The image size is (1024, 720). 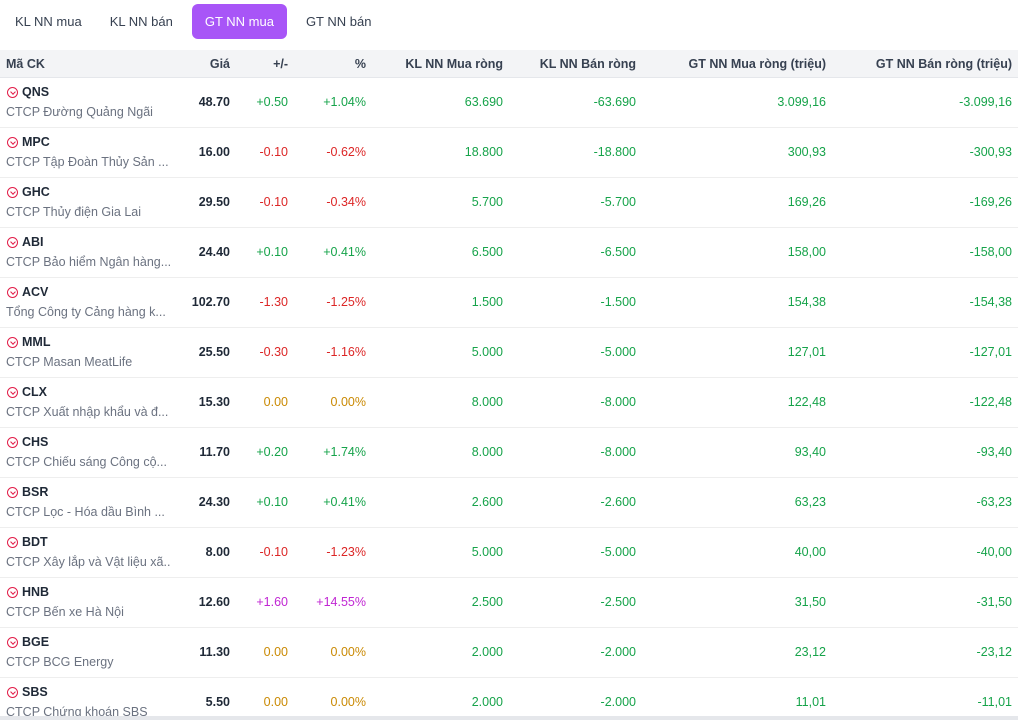 I want to click on tab-gt-nn-ban: GT NN bán, so click(x=338, y=21).